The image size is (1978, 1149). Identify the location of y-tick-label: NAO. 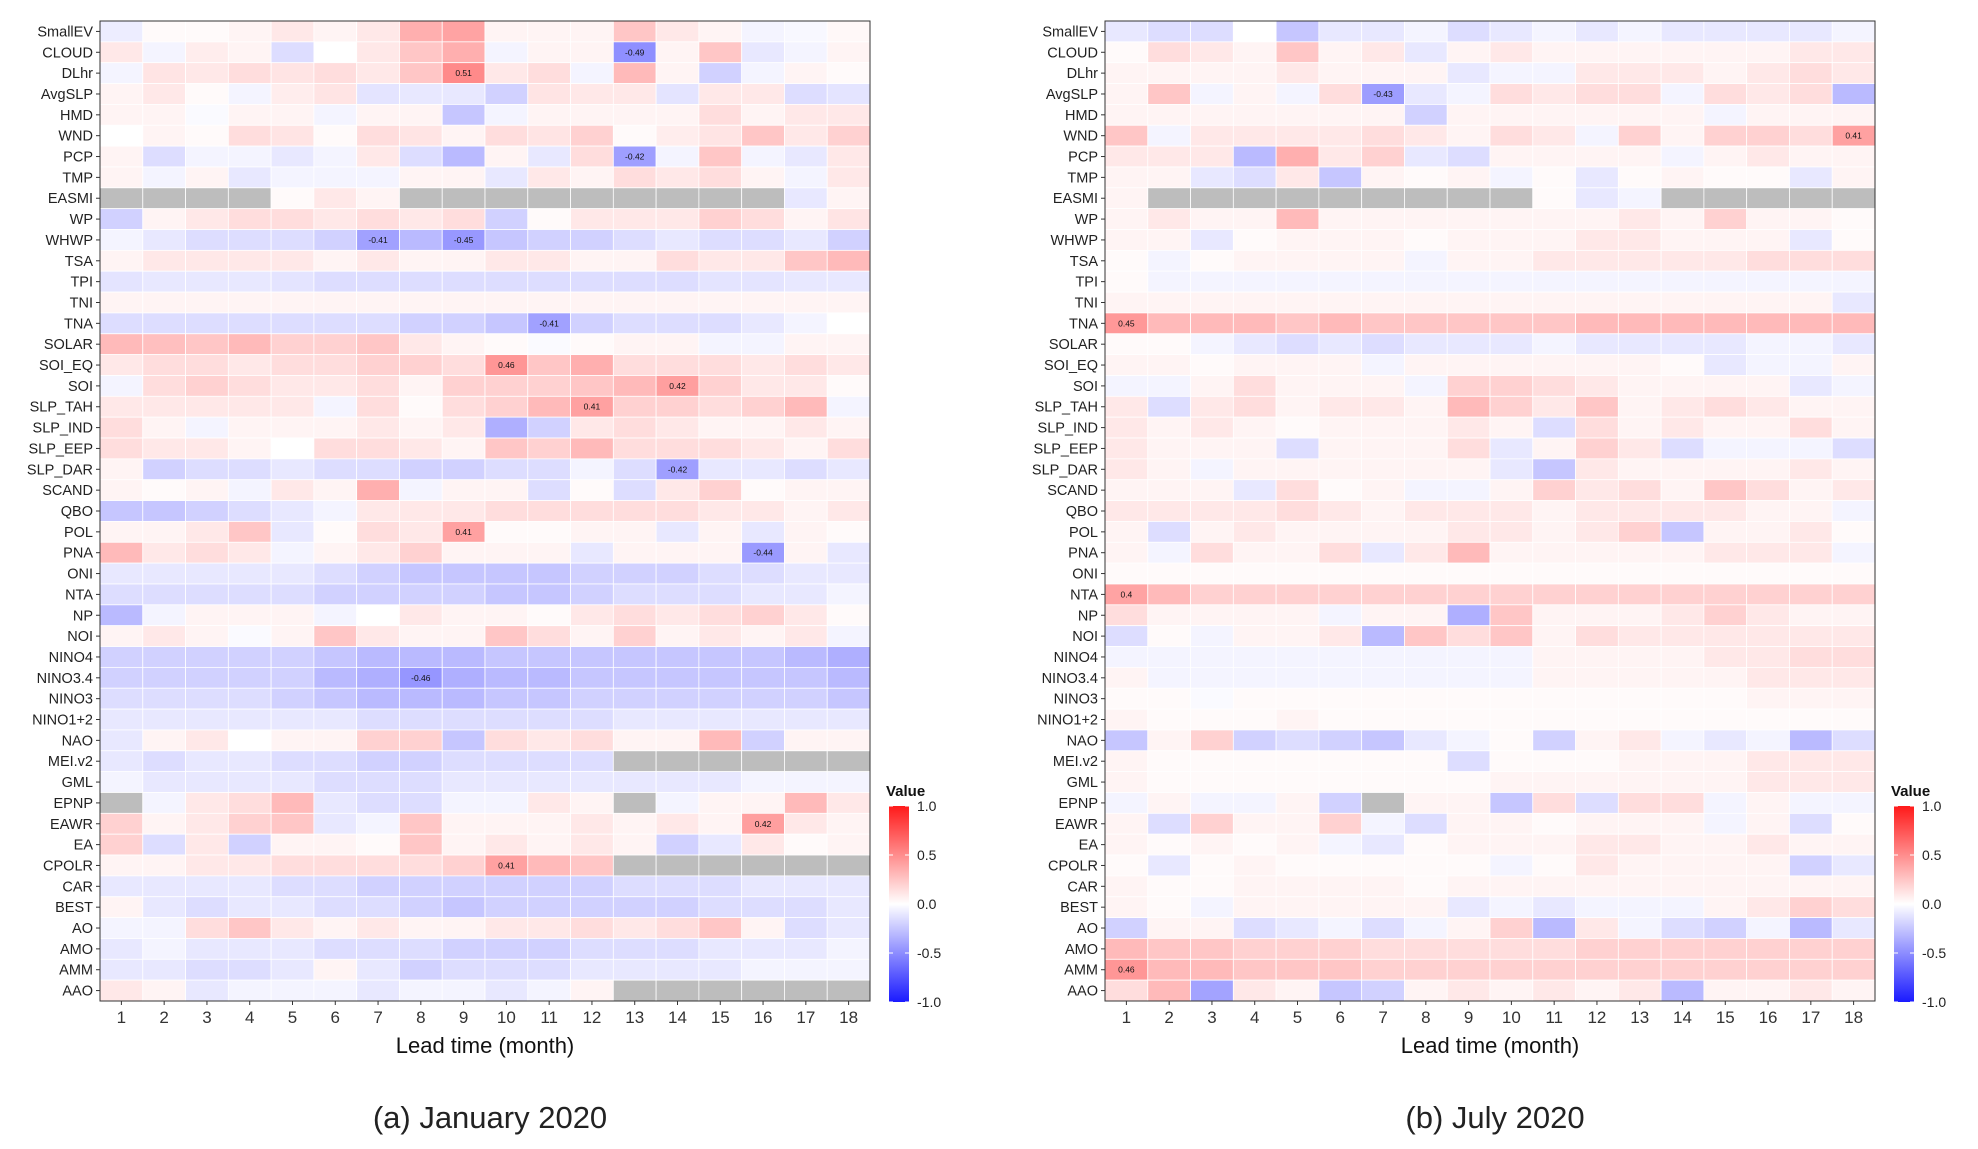
(1082, 741).